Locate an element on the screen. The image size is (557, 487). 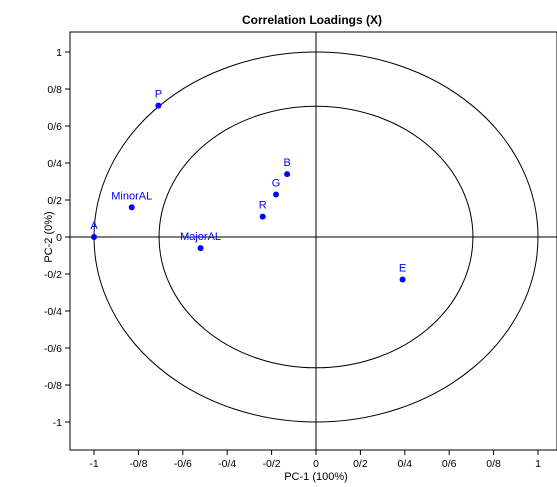
x-tick-label: 0/2 is located at coordinates (360, 464).